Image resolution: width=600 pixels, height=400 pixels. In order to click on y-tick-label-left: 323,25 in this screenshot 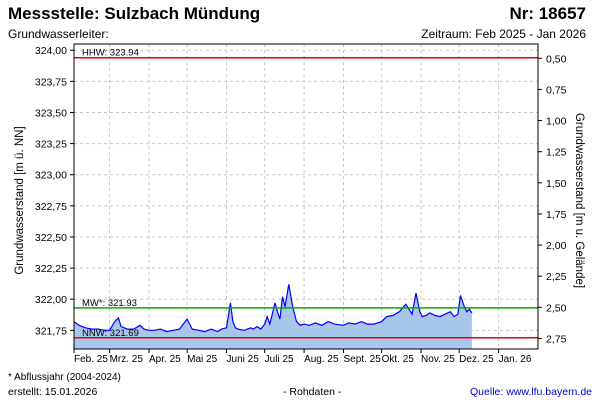, I will do `click(51, 145)`.